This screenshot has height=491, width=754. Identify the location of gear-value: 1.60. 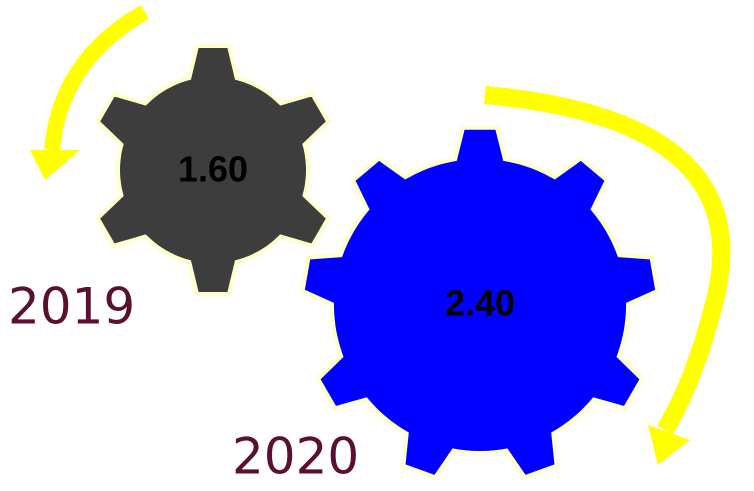
(213, 169).